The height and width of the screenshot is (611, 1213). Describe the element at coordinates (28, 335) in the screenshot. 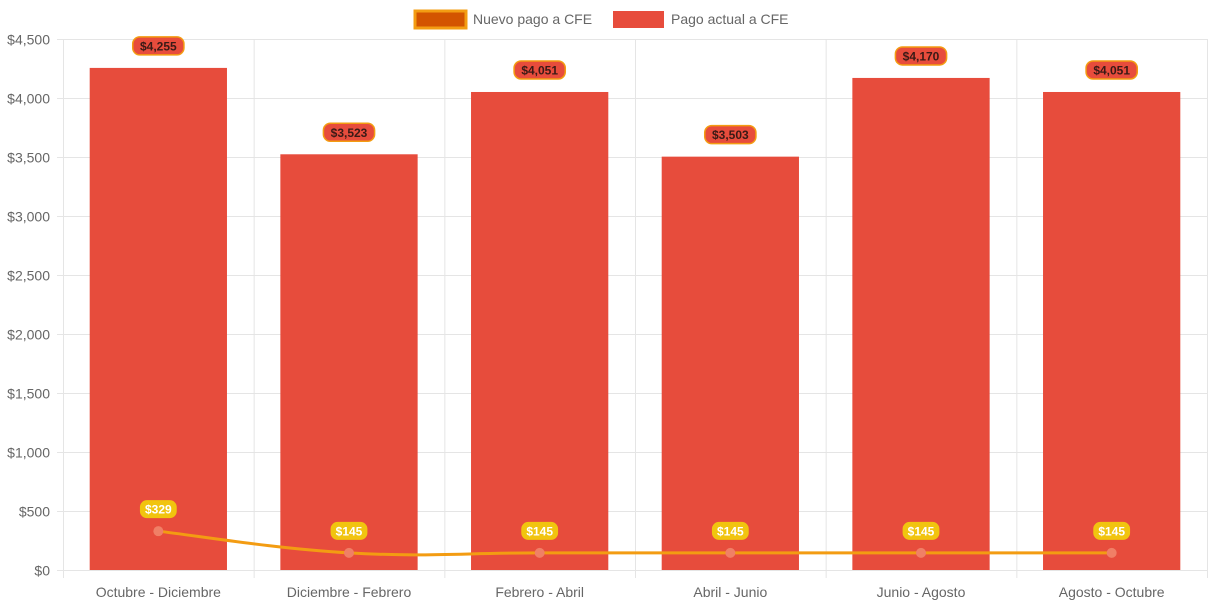

I see `y-tick-label: $2,000` at that location.